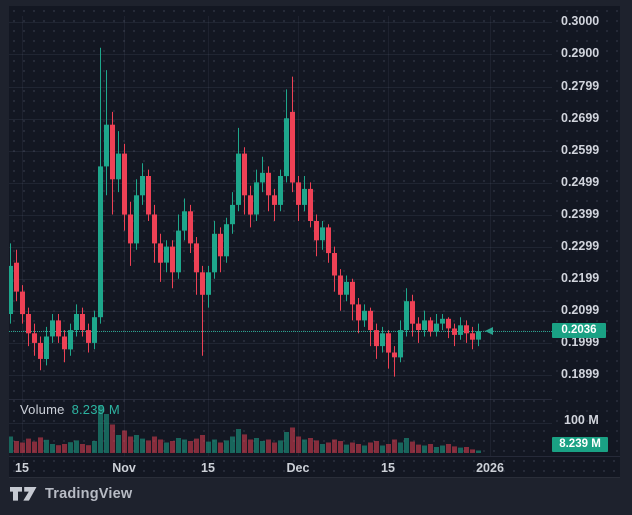 This screenshot has height=515, width=632. I want to click on volume-gridline-100m, so click(280, 423).